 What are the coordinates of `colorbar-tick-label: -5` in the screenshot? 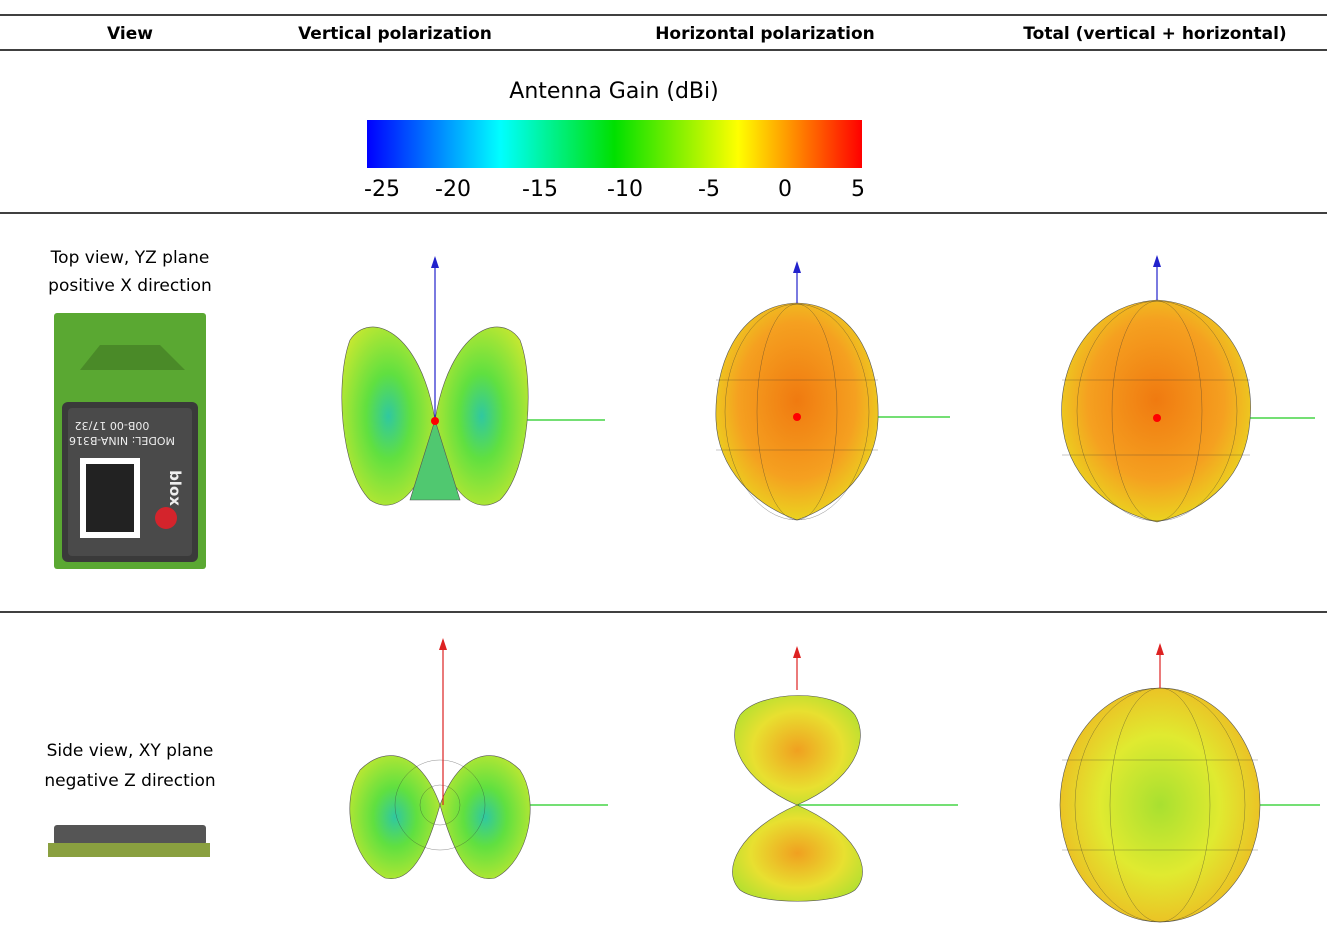 It's located at (709, 189).